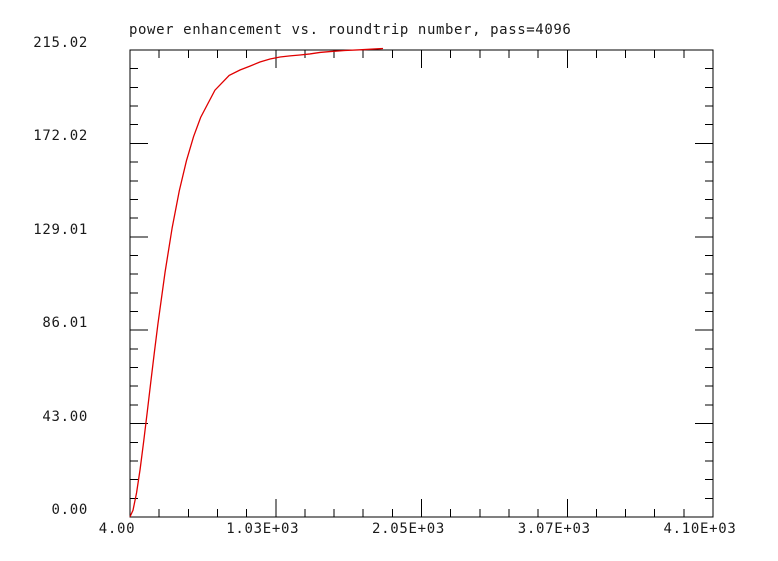 The width and height of the screenshot is (778, 561). What do you see at coordinates (65, 416) in the screenshot?
I see `y-tick-label: 43.00` at bounding box center [65, 416].